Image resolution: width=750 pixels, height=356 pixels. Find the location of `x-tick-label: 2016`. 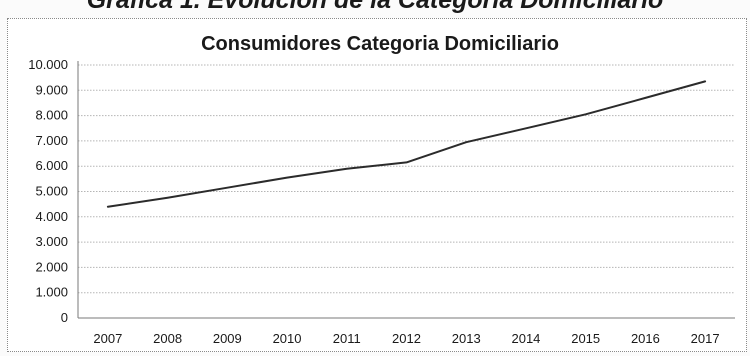

x-tick-label: 2016 is located at coordinates (645, 338).